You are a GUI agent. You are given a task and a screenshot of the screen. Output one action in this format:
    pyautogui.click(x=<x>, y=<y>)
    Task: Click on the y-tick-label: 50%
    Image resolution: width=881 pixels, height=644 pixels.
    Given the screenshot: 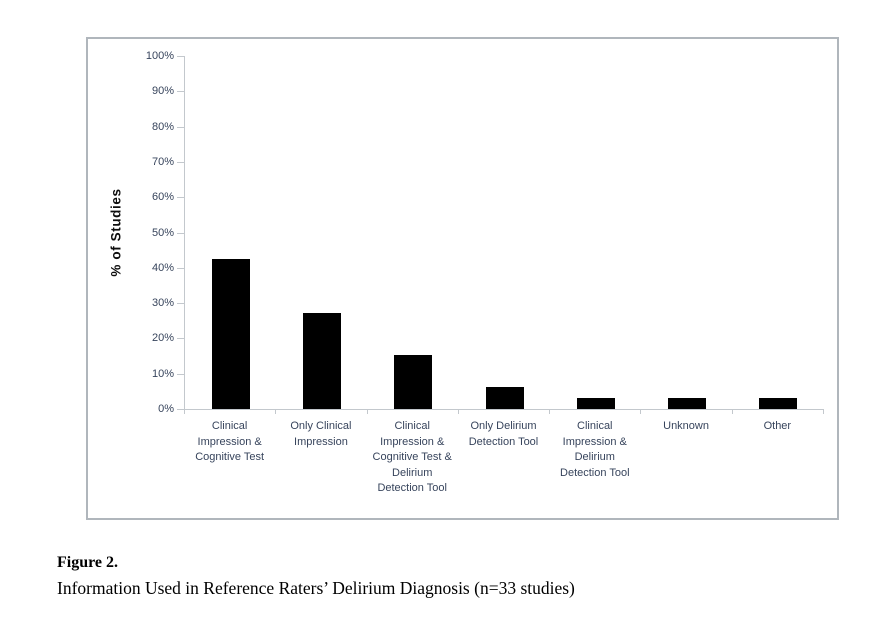 What is the action you would take?
    pyautogui.click(x=162, y=232)
    